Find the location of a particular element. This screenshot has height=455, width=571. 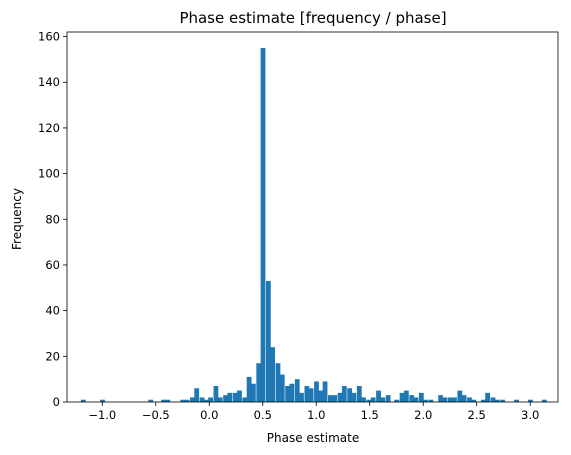

y-tick-label: 100 is located at coordinates (49, 174).